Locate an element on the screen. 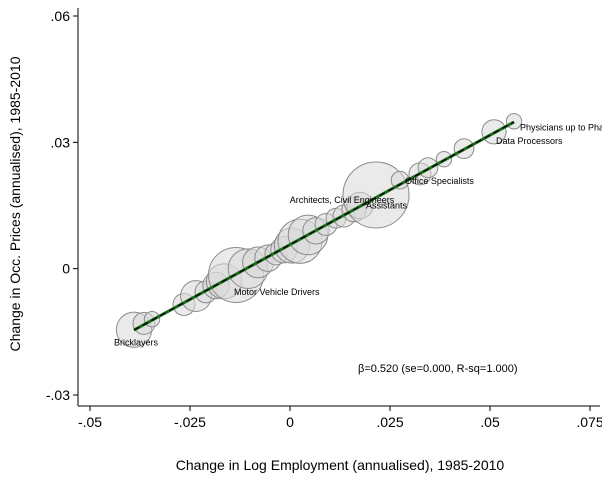 The width and height of the screenshot is (602, 480). y-tick-label: .06 is located at coordinates (61, 16).